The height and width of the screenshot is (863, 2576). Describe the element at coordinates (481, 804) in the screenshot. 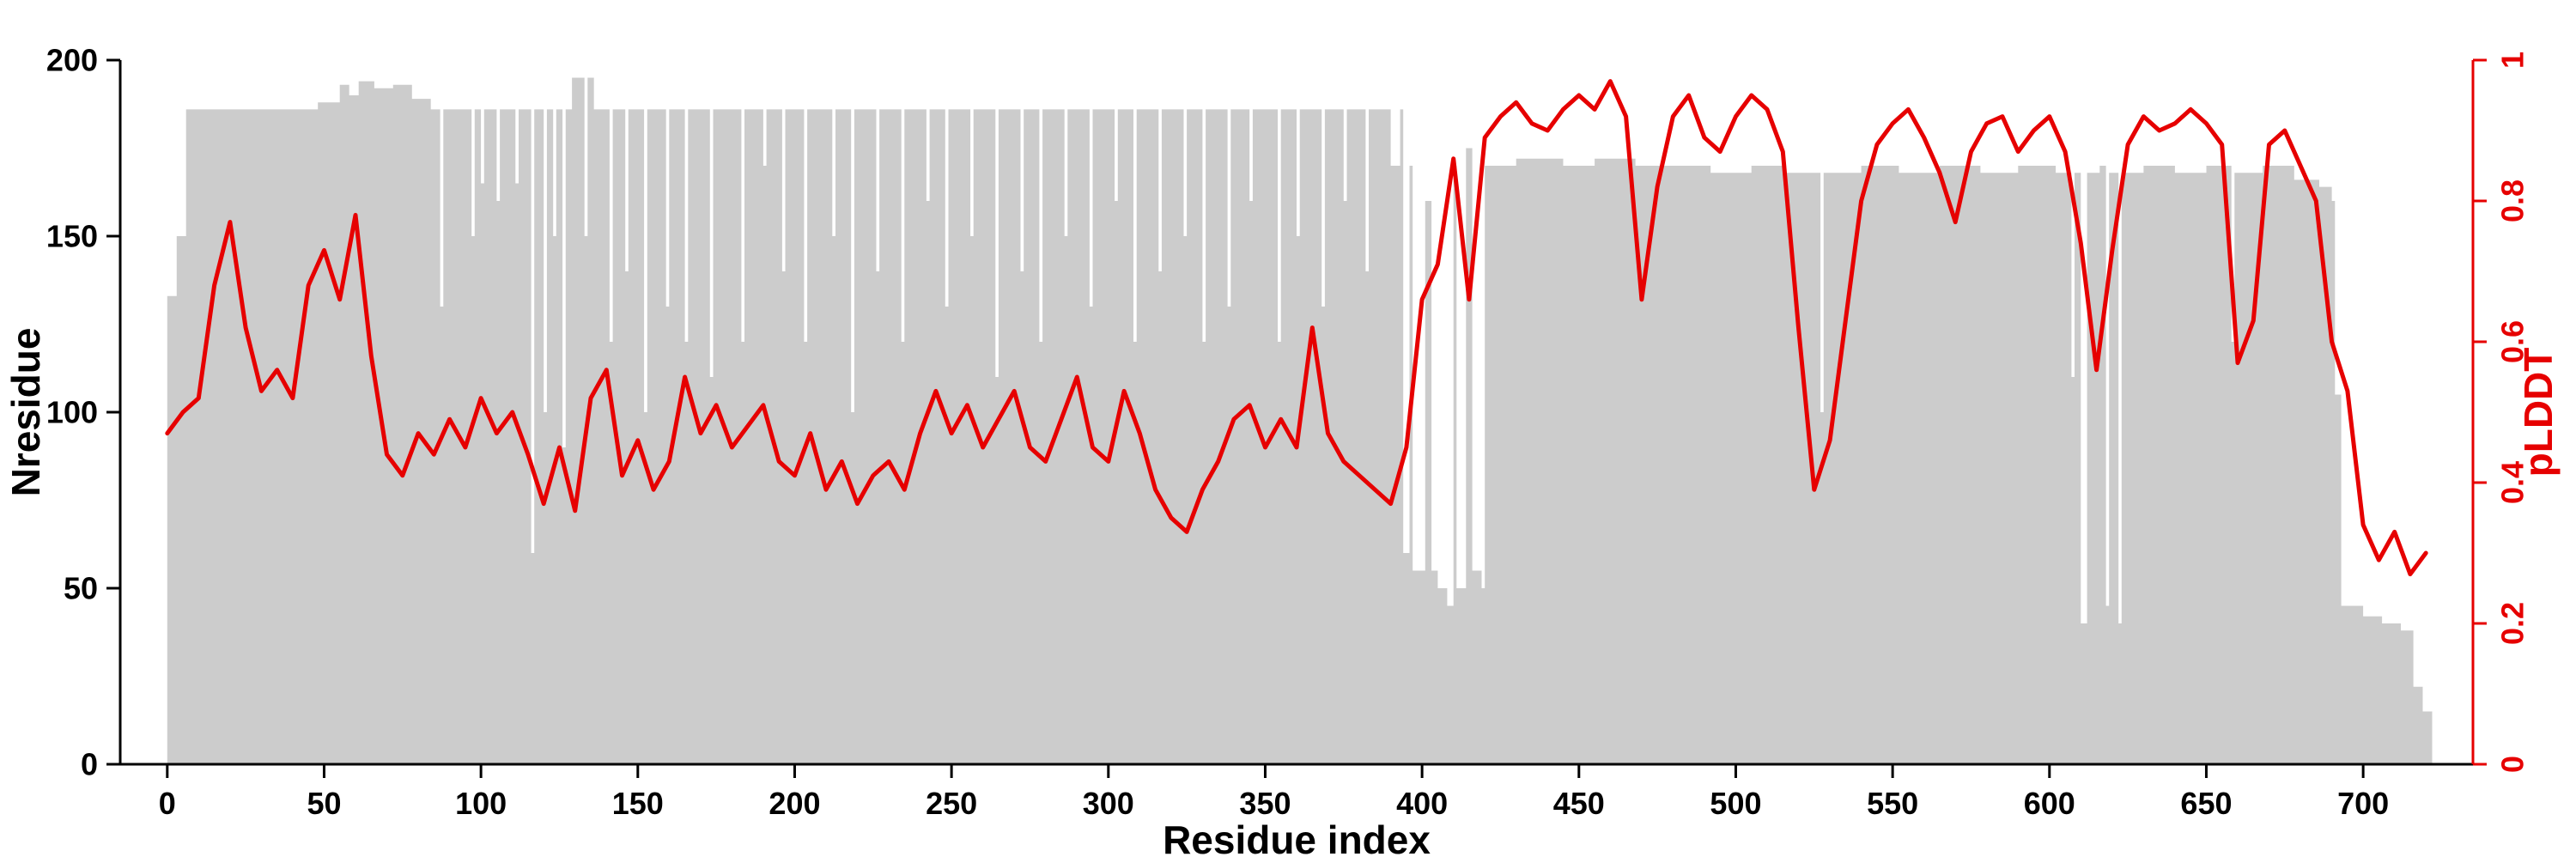

I see `x-axis-tick-label: 100` at that location.